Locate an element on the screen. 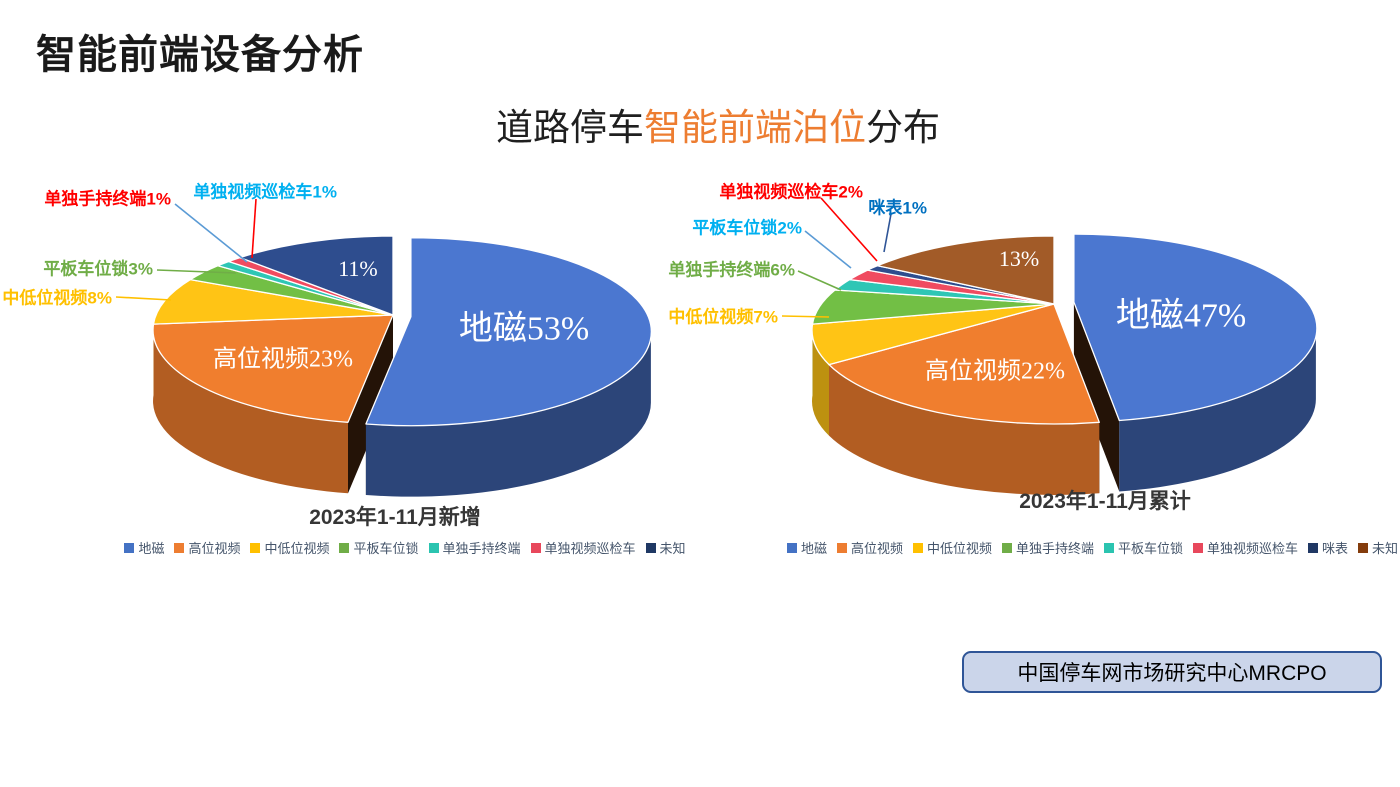 Image resolution: width=1400 pixels, height=787 pixels. pie1-legend-item-1: 高位视频 is located at coordinates (207, 547).